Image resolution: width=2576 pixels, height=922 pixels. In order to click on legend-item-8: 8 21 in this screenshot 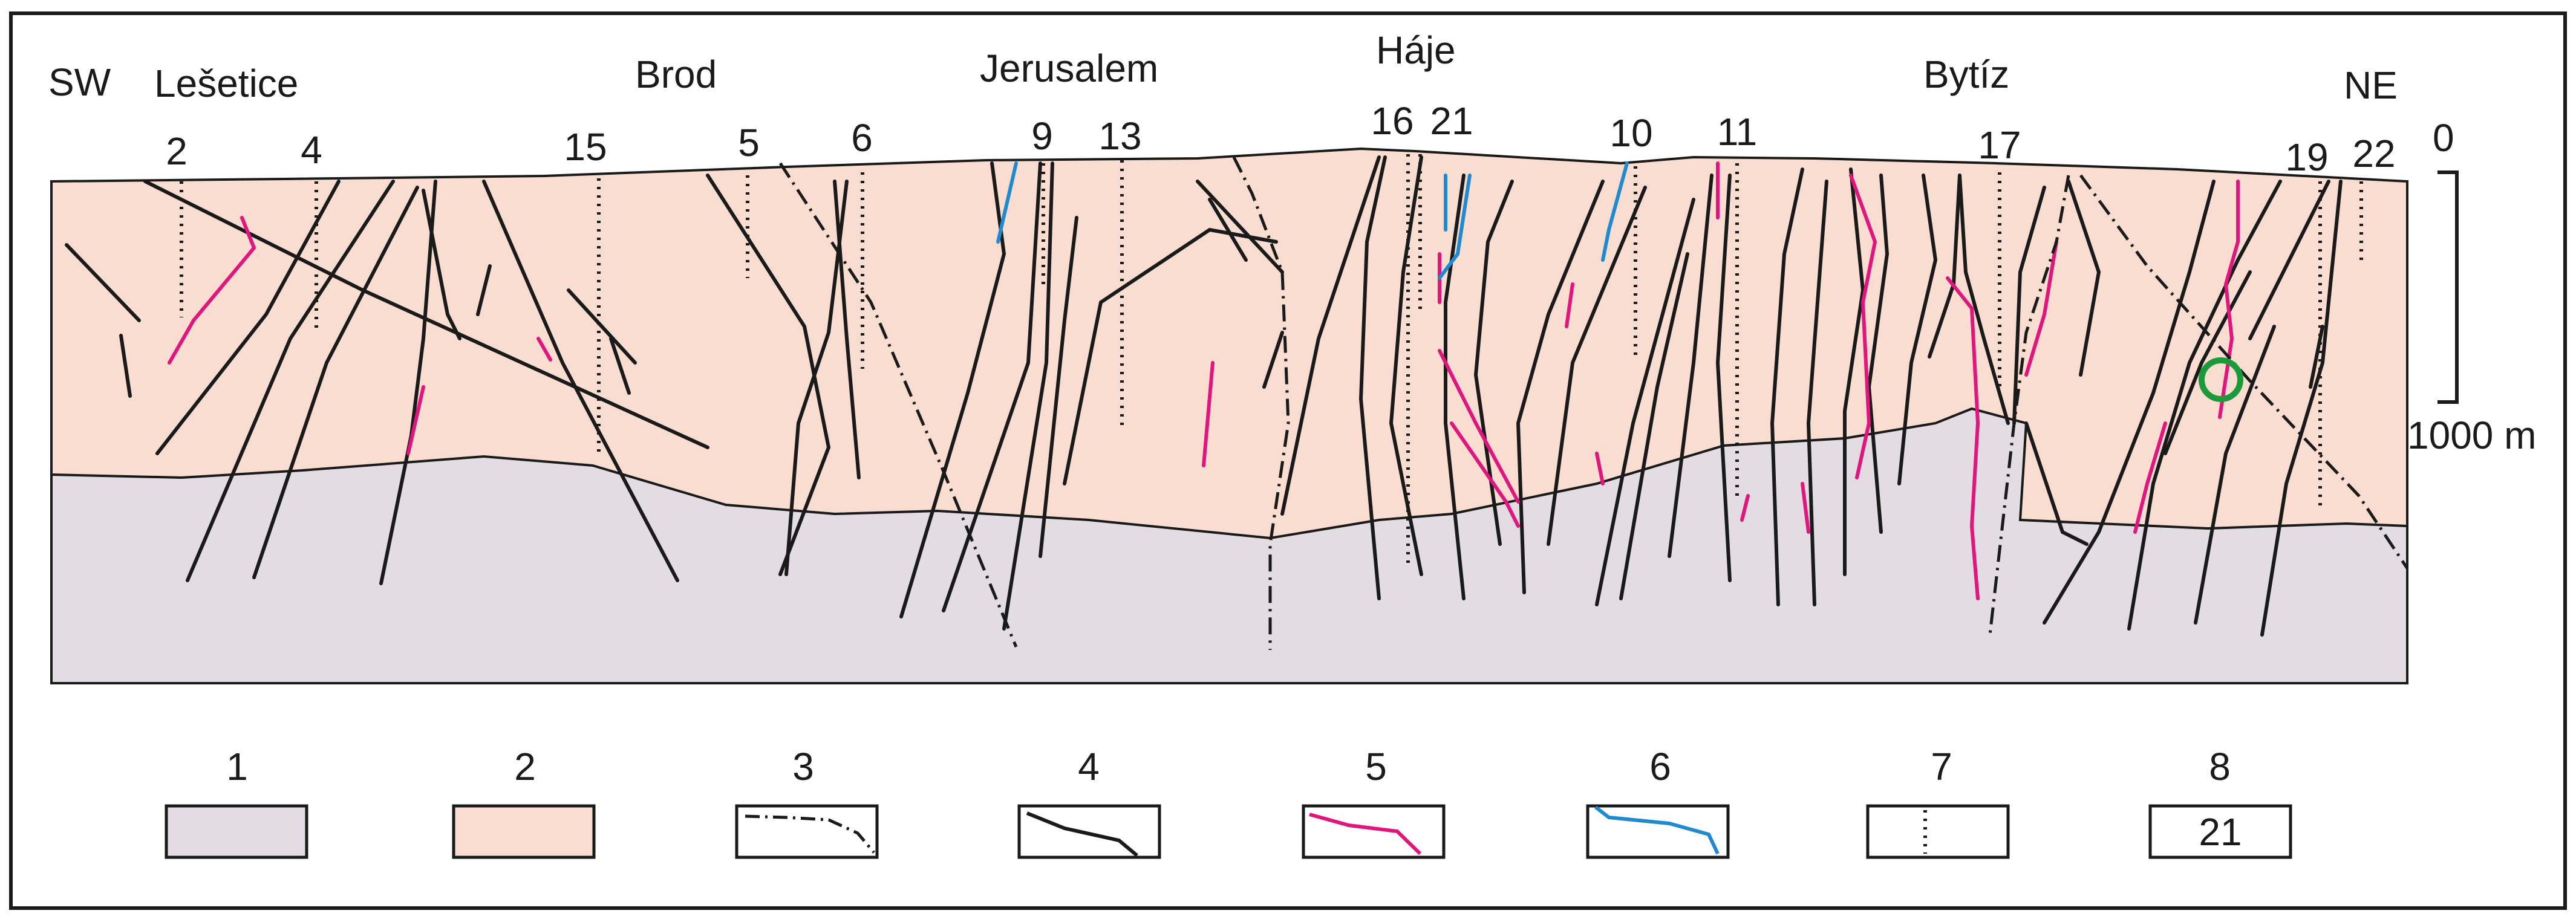, I will do `click(2220, 802)`.